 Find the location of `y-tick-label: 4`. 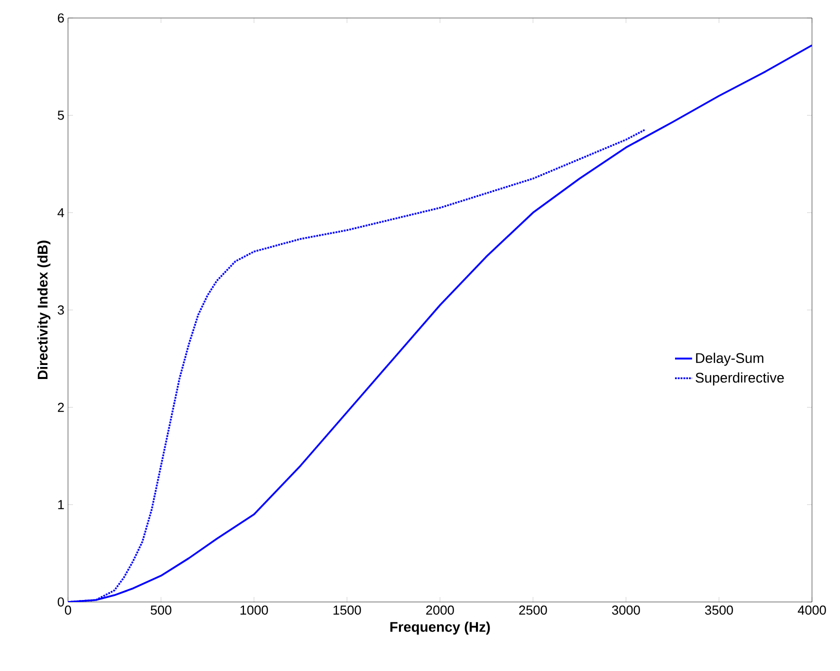

y-tick-label: 4 is located at coordinates (61, 213).